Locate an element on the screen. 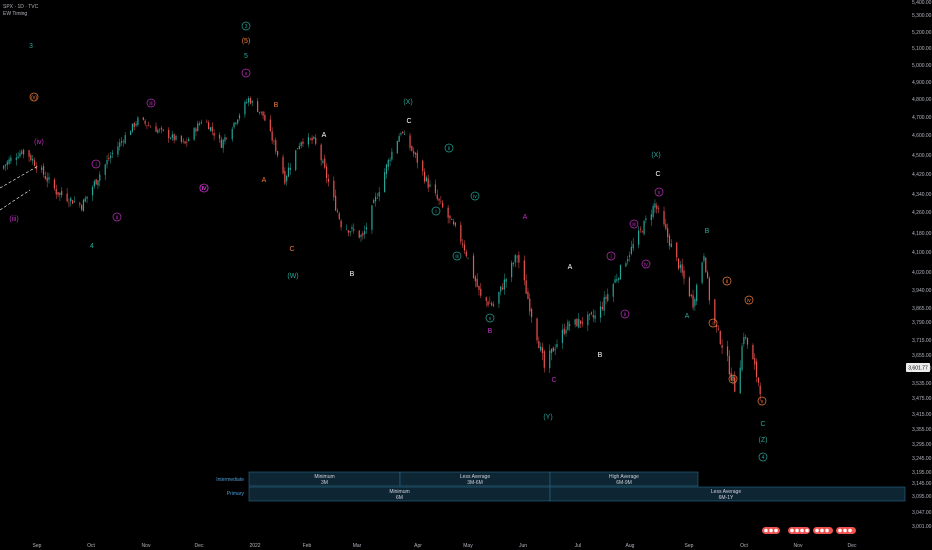  time-axis-label: Oct is located at coordinates (744, 546).